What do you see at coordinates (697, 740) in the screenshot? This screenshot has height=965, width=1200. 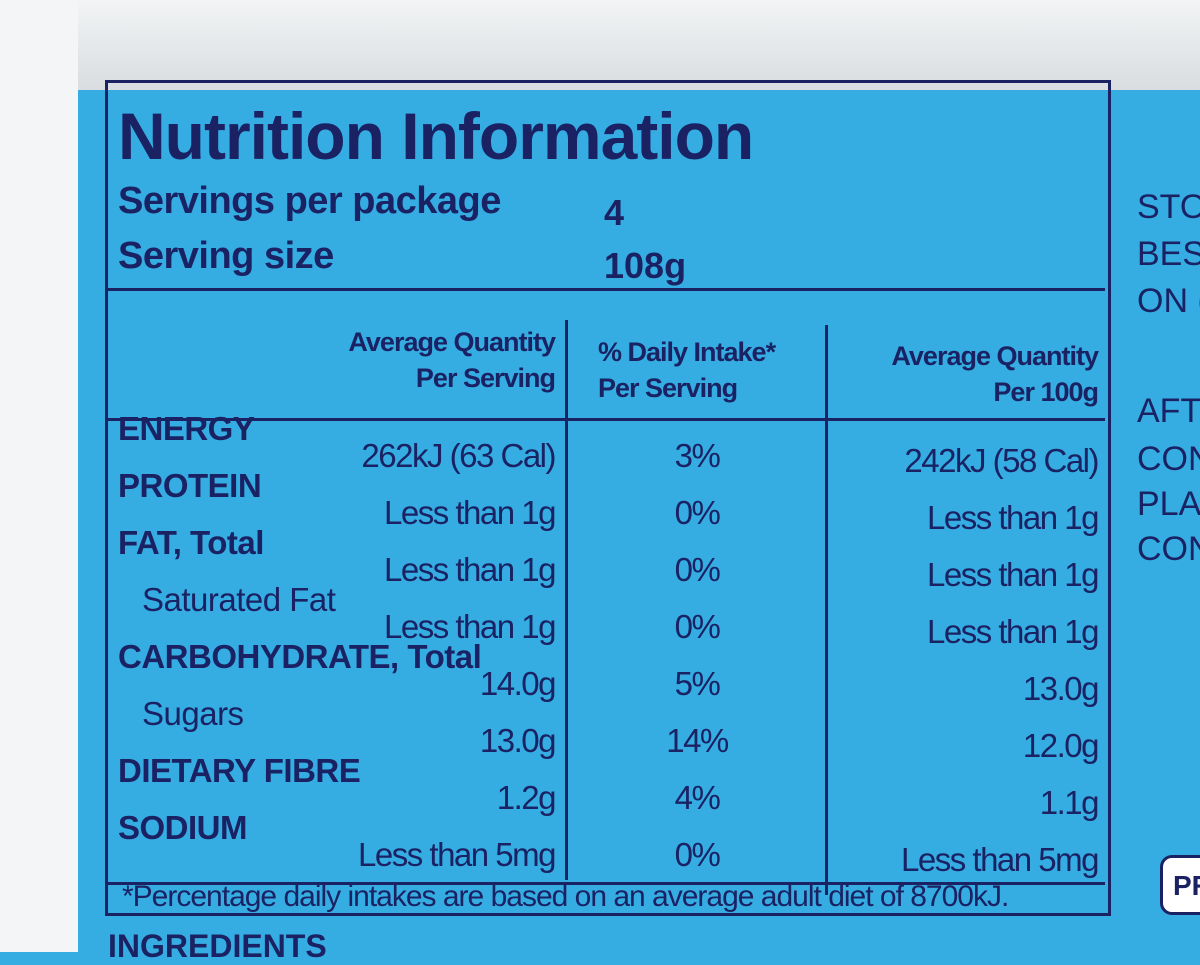 I see `nutrient-value: 14%` at bounding box center [697, 740].